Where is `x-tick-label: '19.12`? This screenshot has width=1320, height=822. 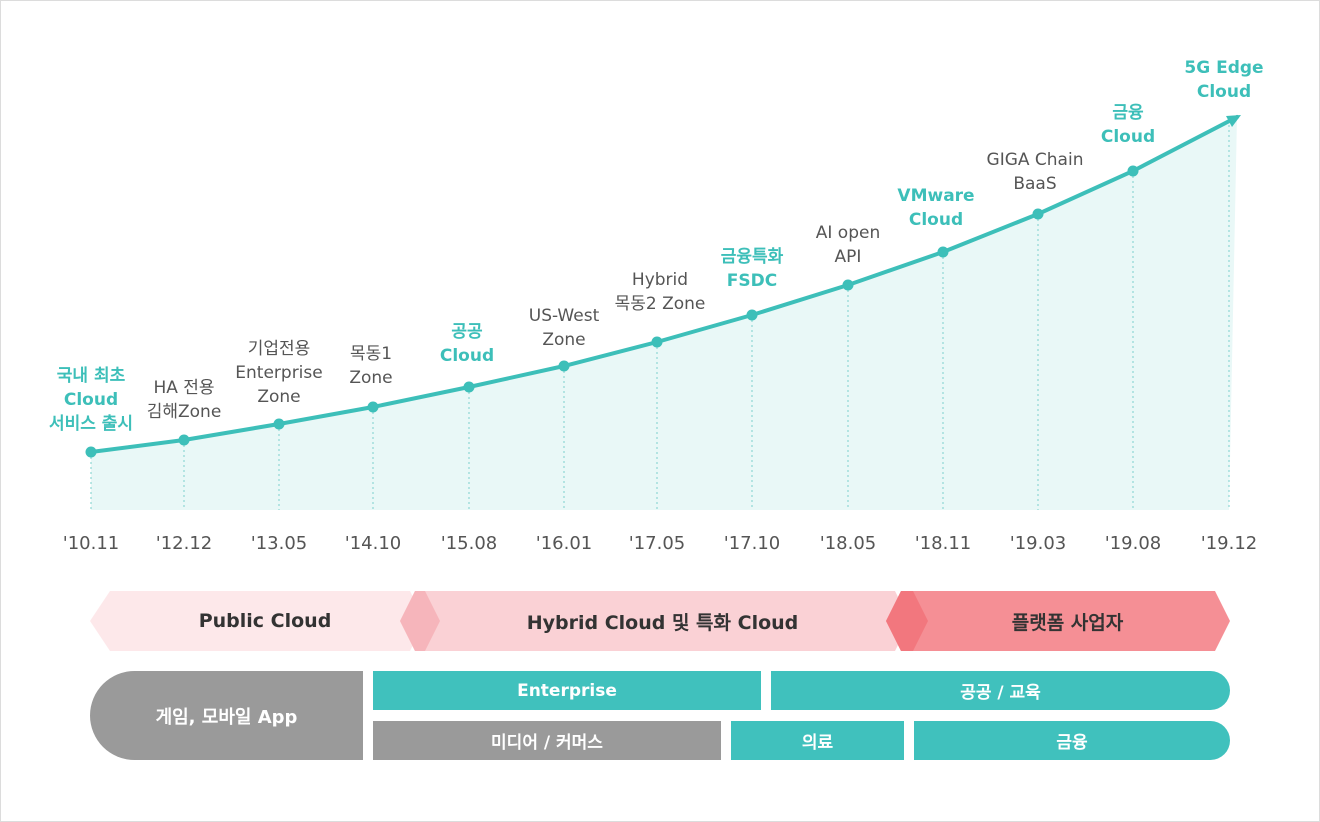
x-tick-label: '19.12 is located at coordinates (1229, 543).